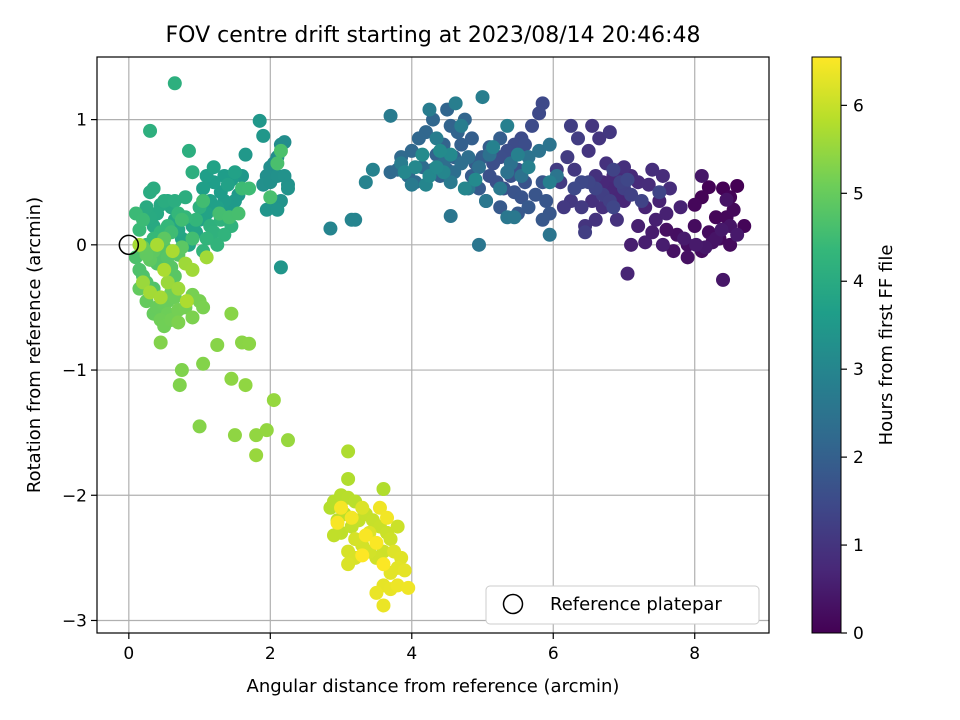 This screenshot has width=960, height=720. What do you see at coordinates (858, 546) in the screenshot?
I see `colorbar-tick-label: 1` at bounding box center [858, 546].